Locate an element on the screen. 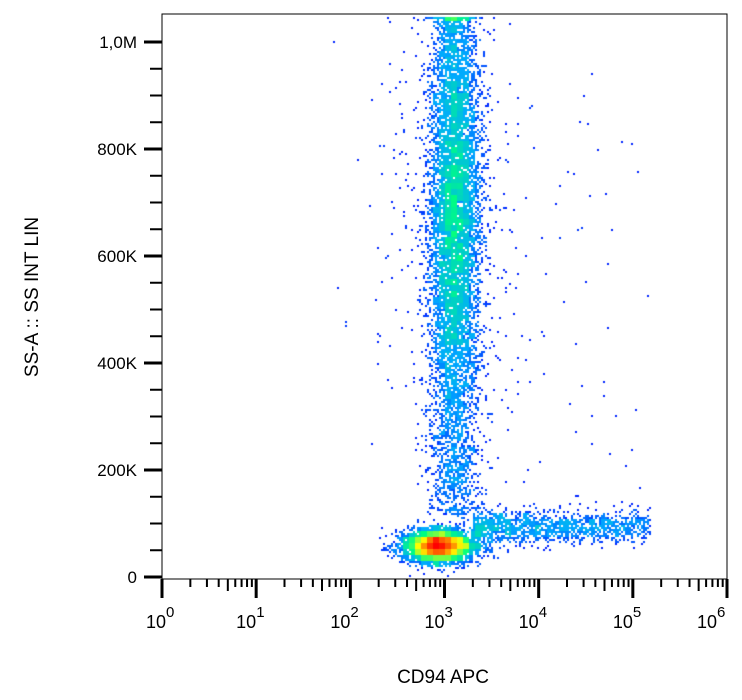  x-tick-label: 10⁰ is located at coordinates (160, 618).